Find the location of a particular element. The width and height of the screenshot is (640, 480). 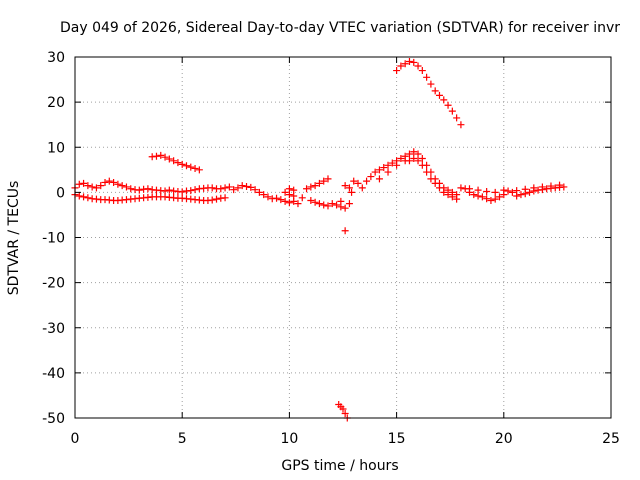

x-tick-label: 5 is located at coordinates (182, 439).